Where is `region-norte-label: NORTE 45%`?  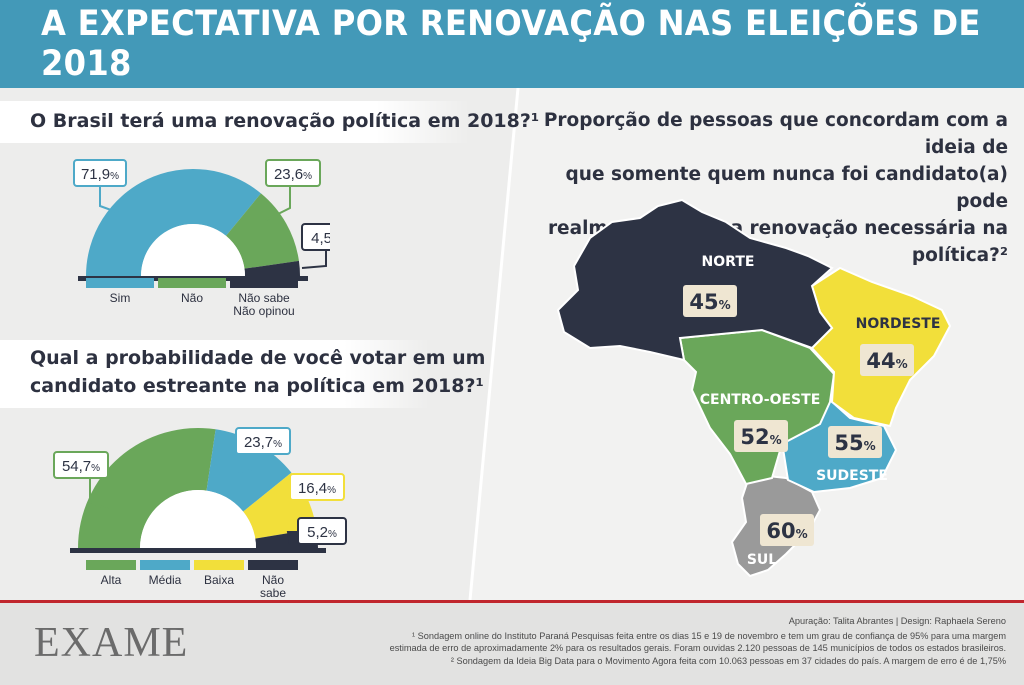 region-norte-label: NORTE 45% is located at coordinates (718, 285).